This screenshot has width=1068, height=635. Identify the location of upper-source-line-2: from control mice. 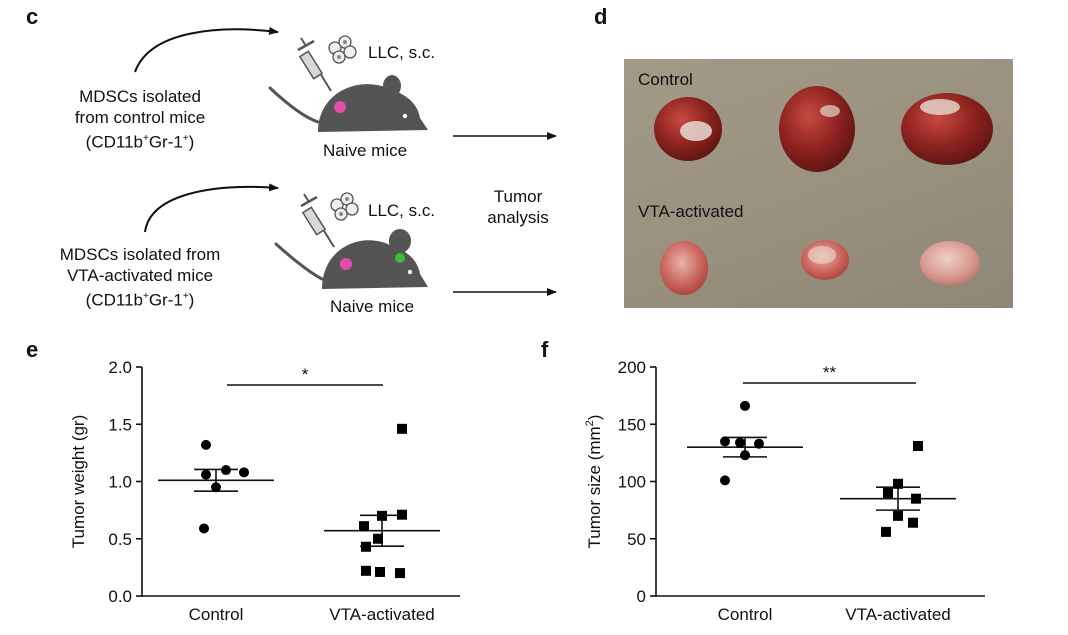
(140, 117).